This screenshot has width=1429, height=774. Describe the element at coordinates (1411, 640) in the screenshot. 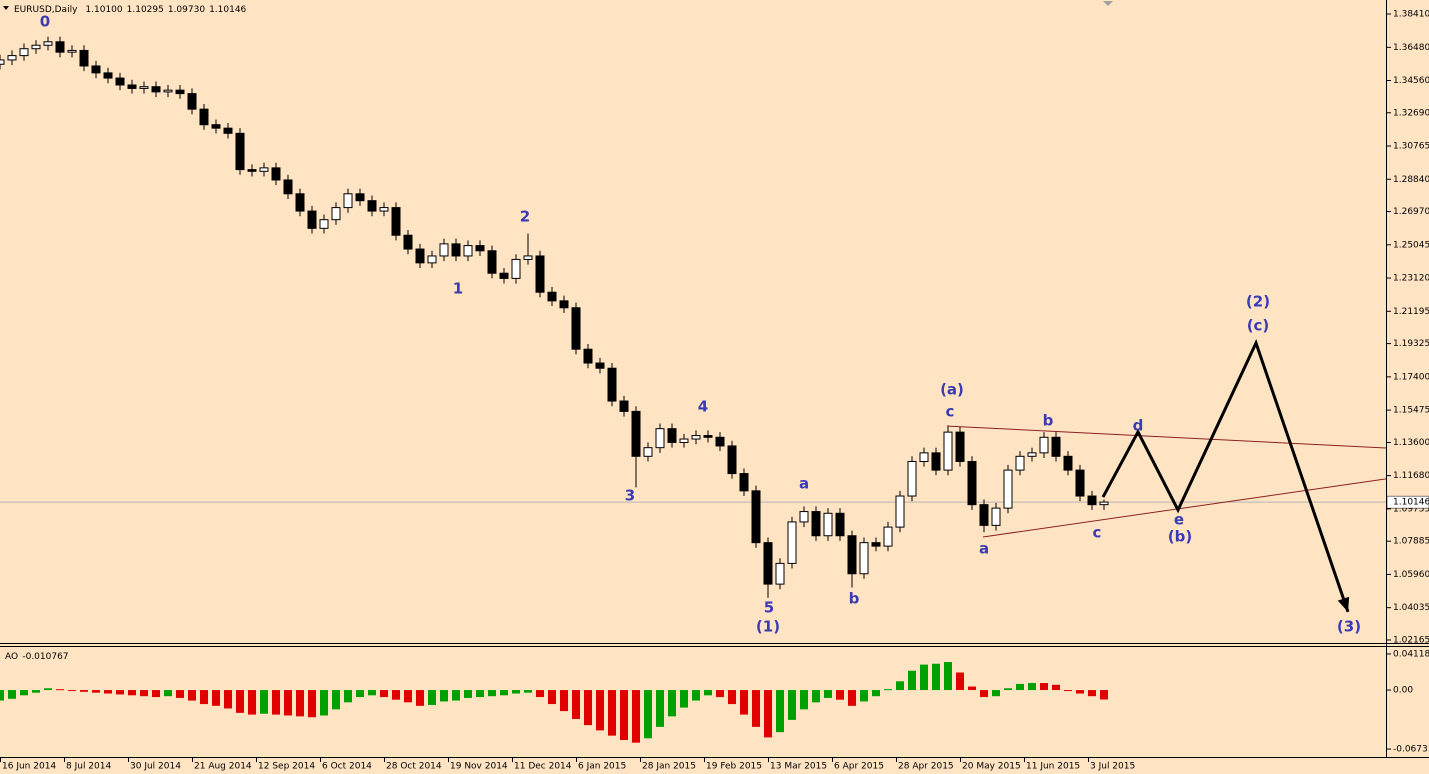

I see `y-tick-label: 1.02165` at that location.